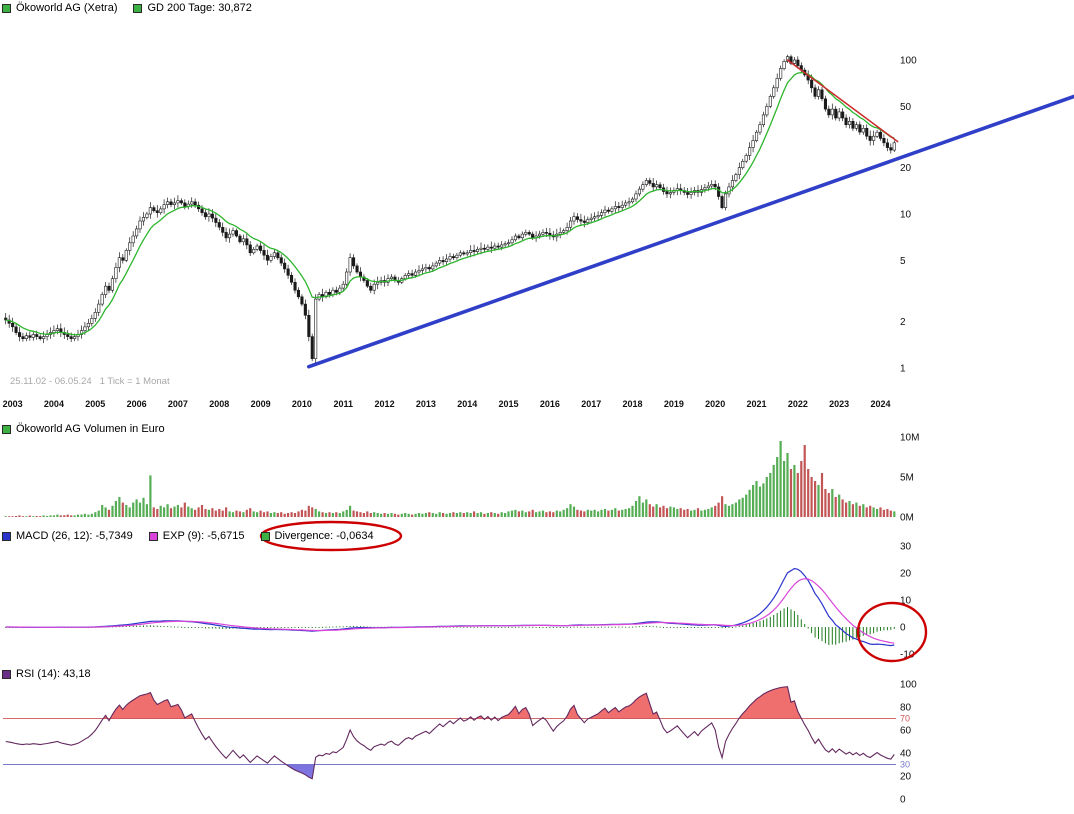 The image size is (1074, 814). I want to click on svg-text: 2020, so click(715, 404).